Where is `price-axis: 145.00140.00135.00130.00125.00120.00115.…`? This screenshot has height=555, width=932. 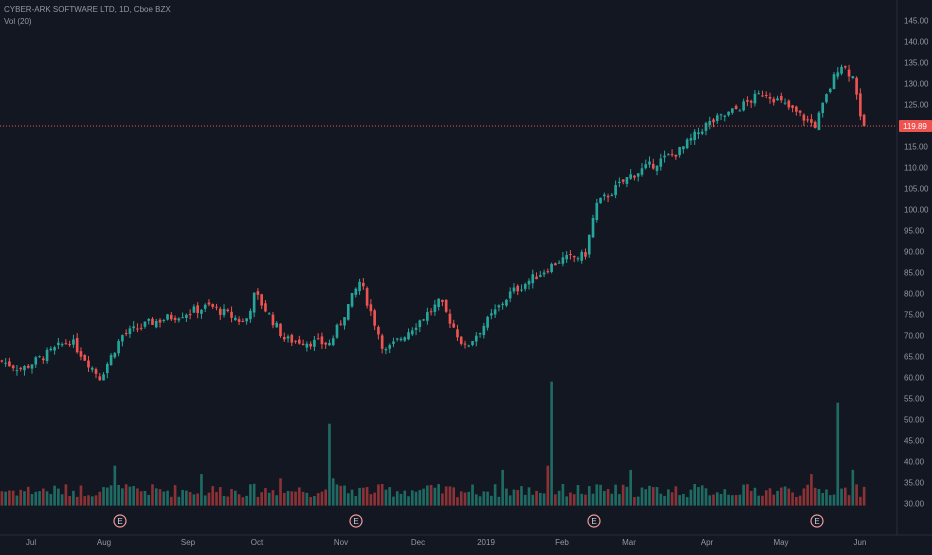
price-axis: 145.00140.00135.00130.00125.00120.00115.… is located at coordinates (916, 263).